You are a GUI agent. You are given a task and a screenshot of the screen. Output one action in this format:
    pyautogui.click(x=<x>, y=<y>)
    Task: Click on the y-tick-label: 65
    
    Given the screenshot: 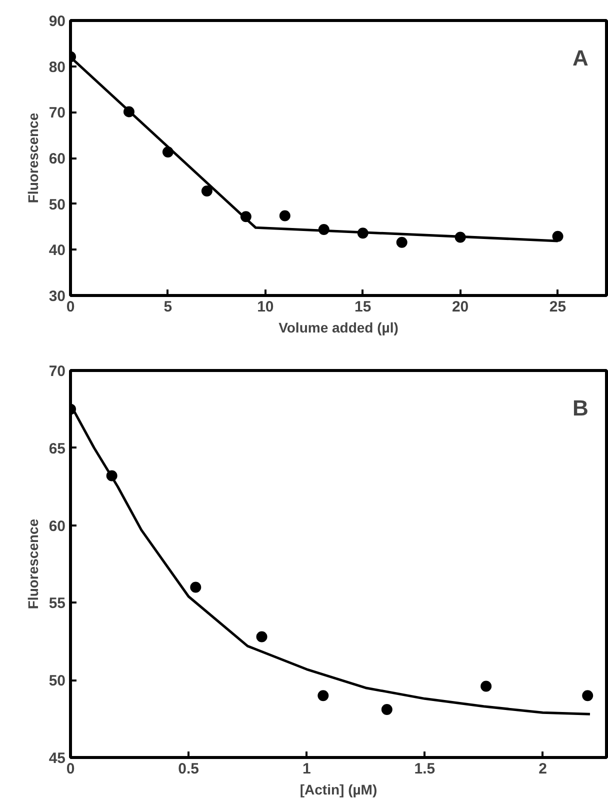 What is the action you would take?
    pyautogui.click(x=57, y=449)
    